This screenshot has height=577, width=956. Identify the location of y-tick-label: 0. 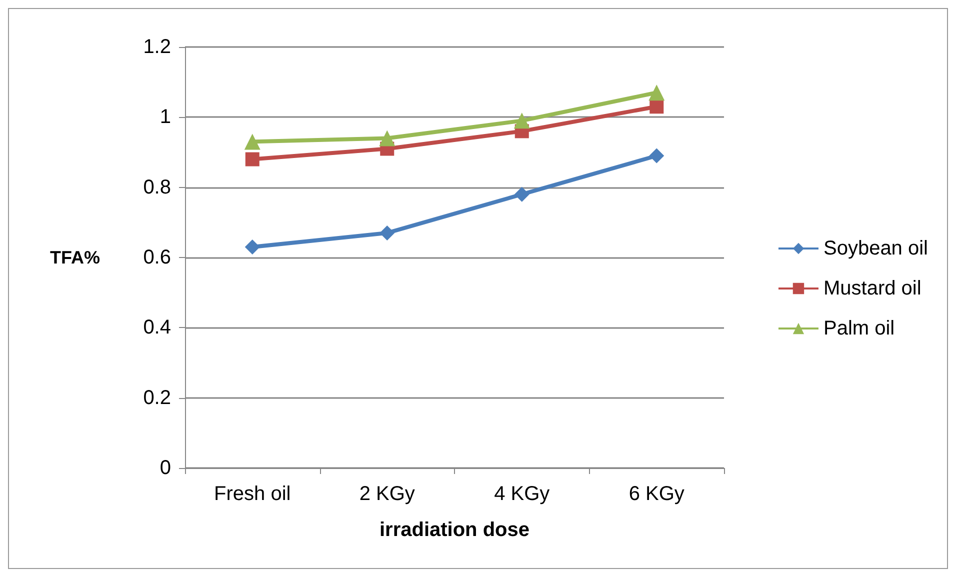
(165, 468).